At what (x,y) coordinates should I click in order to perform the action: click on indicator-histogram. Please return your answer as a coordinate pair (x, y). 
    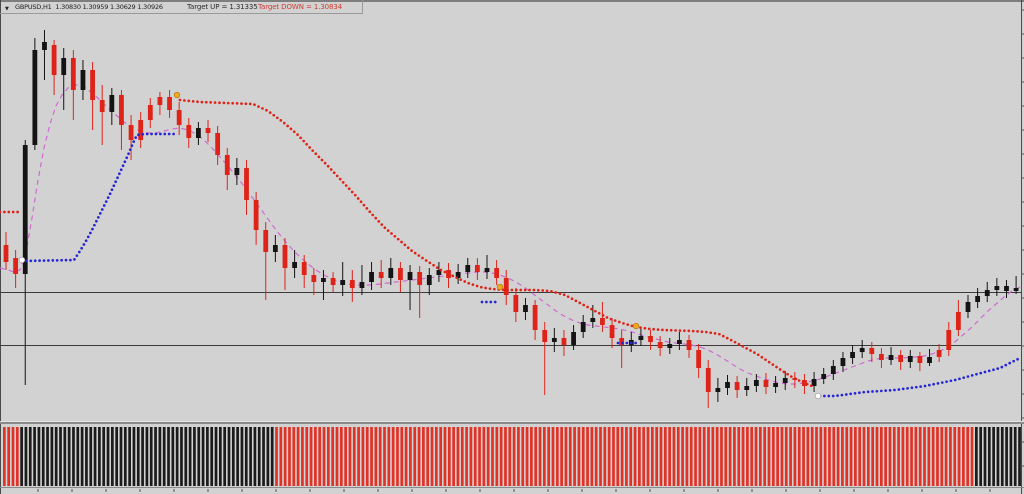
    Looking at the image, I should click on (512, 457).